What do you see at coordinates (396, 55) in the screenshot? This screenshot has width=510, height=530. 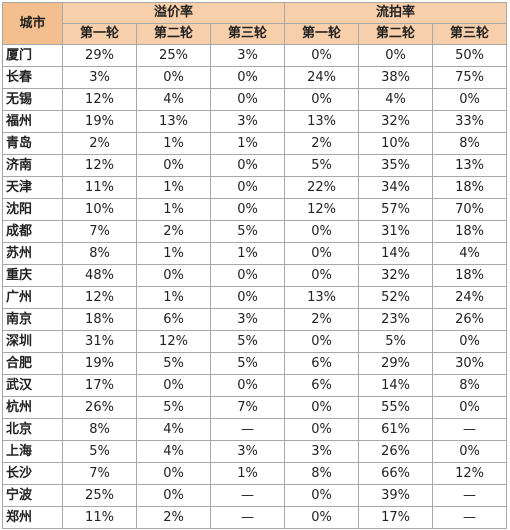 I see `failed-round-2-cell: 0%` at bounding box center [396, 55].